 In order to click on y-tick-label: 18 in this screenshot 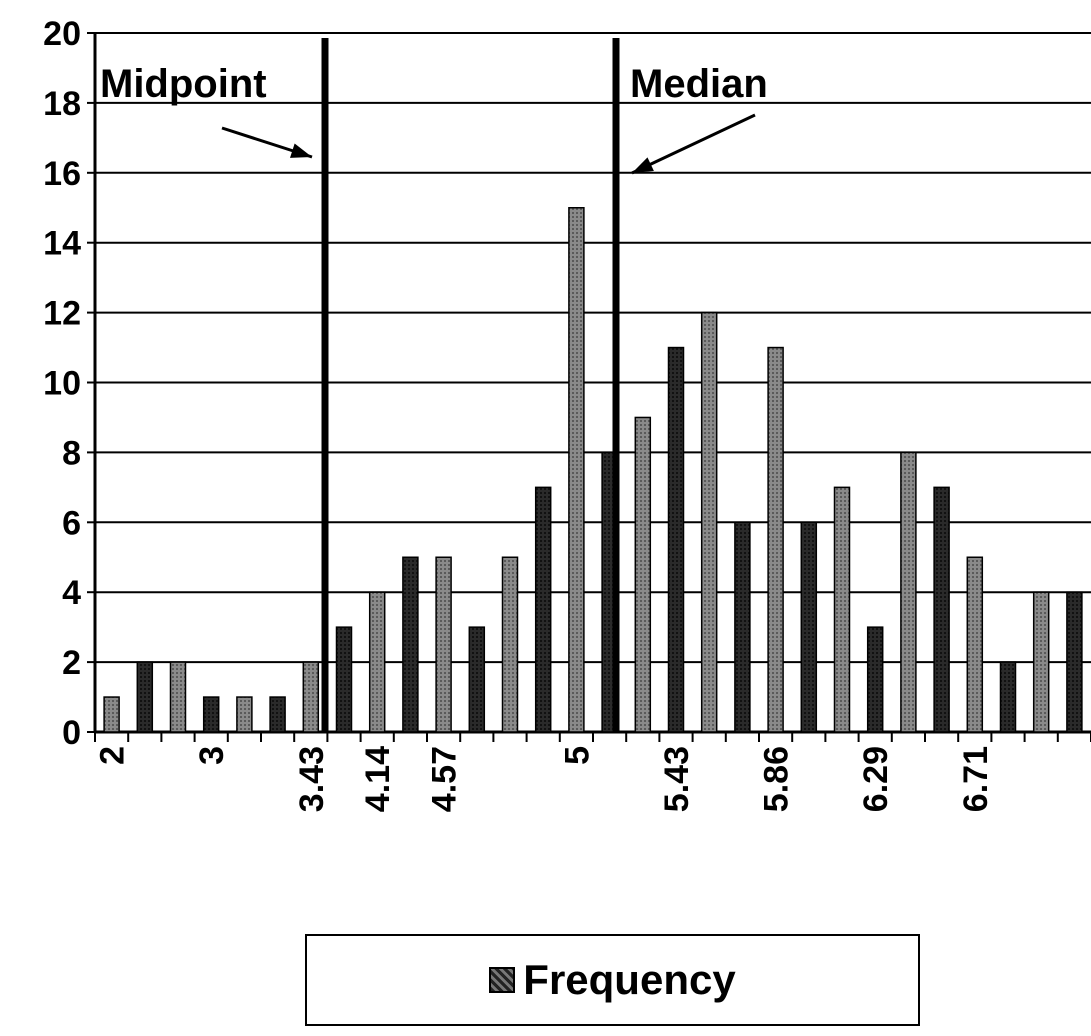, I will do `click(62, 104)`.